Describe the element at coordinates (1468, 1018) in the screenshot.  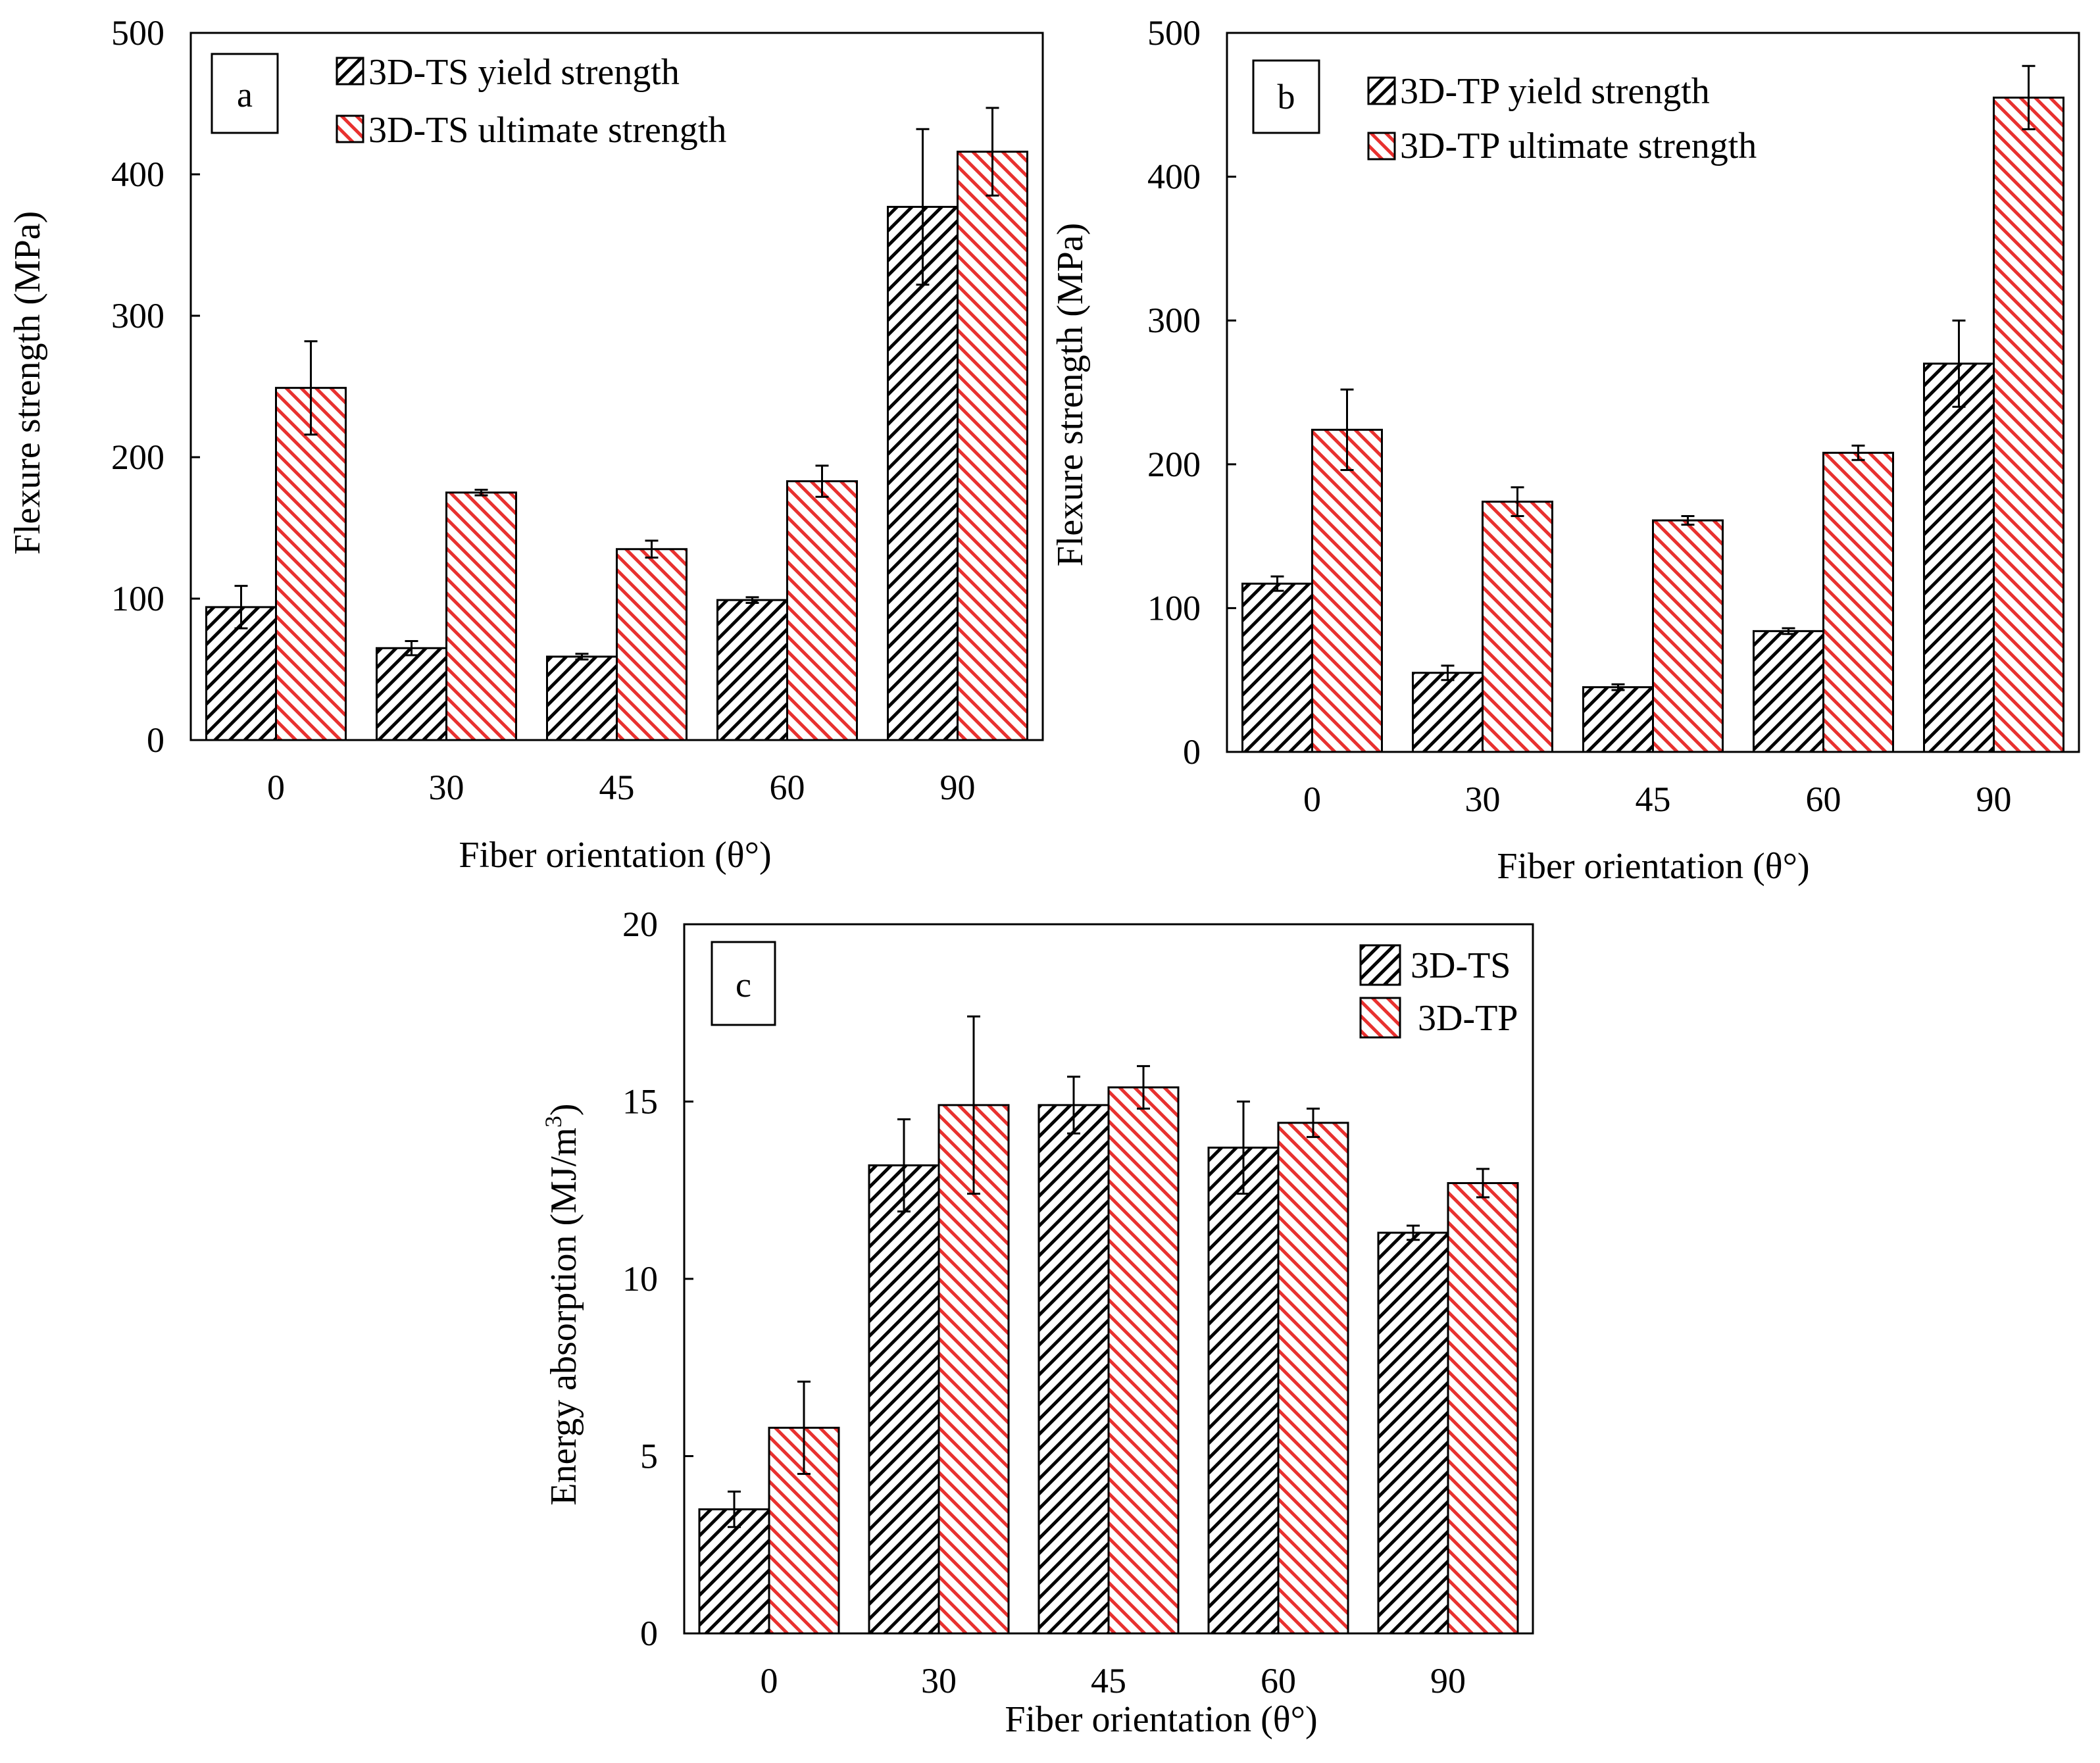
I see `legend-label-tp: 3D-TP` at that location.